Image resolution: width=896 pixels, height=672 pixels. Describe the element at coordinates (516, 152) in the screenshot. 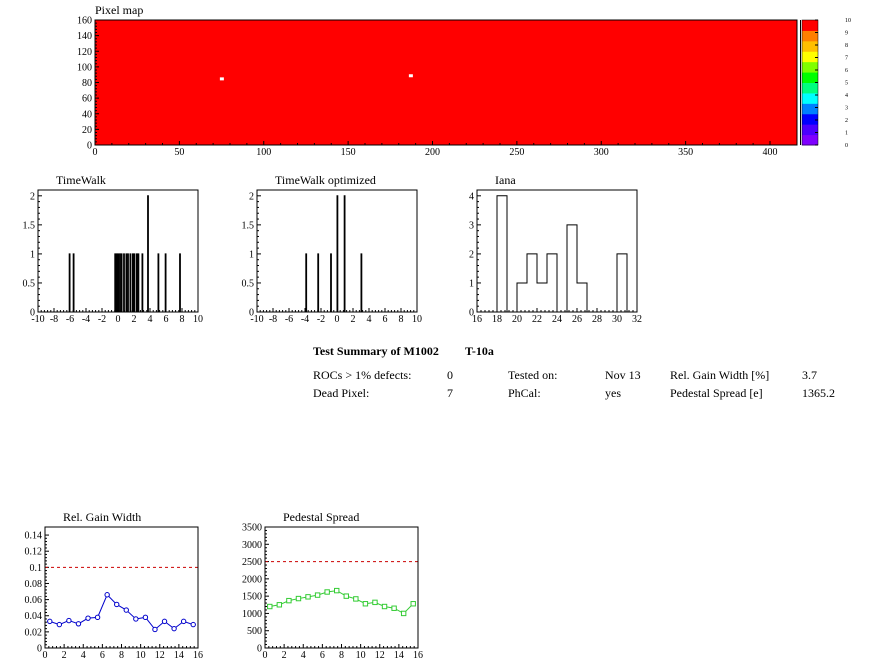

I see `pixel-map-x-tick-label: 250` at that location.